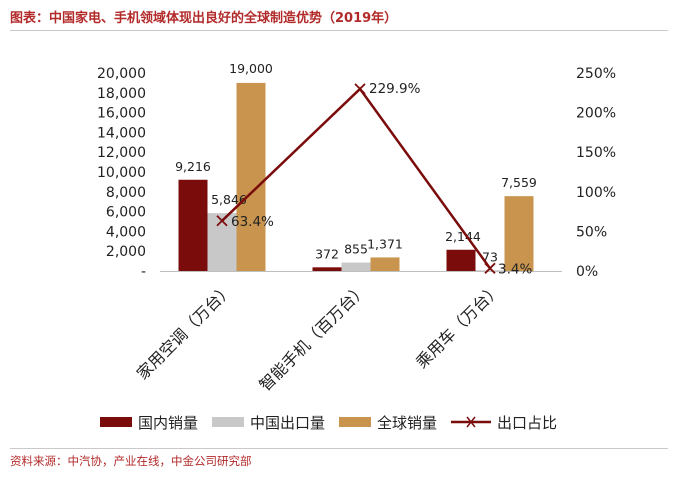 The width and height of the screenshot is (678, 483). What do you see at coordinates (596, 114) in the screenshot?
I see `y-right-tick-label: 200%` at bounding box center [596, 114].